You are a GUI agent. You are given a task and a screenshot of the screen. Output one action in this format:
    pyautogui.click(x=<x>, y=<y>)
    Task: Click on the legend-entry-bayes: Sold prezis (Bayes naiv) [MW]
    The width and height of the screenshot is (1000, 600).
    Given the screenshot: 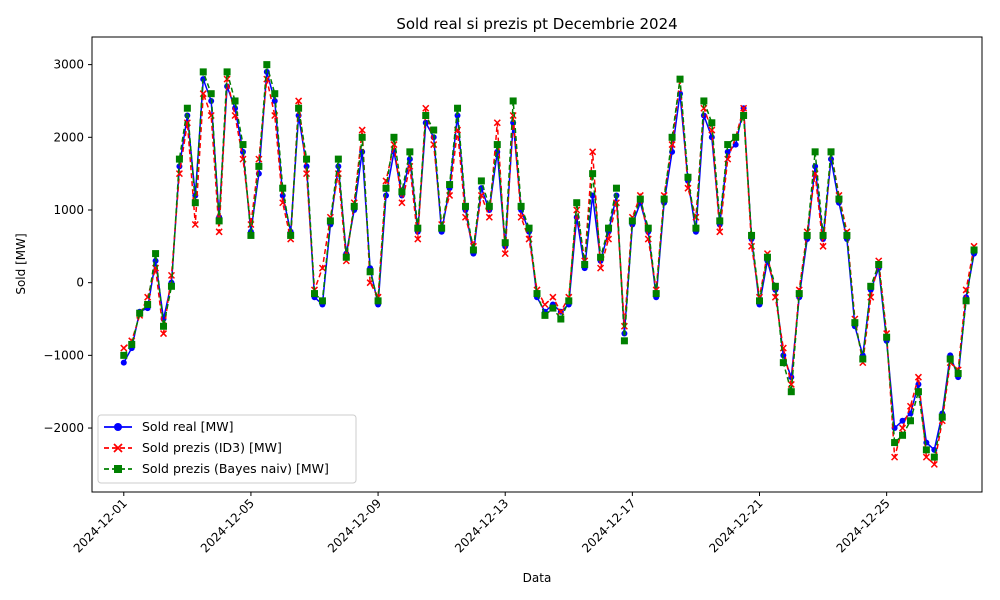 What is the action you would take?
    pyautogui.click(x=216, y=468)
    